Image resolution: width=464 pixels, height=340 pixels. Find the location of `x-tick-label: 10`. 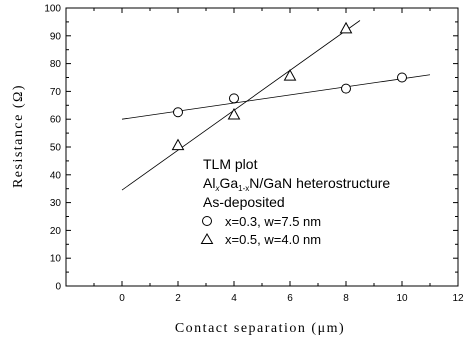

x-tick-label: 10 is located at coordinates (402, 298).